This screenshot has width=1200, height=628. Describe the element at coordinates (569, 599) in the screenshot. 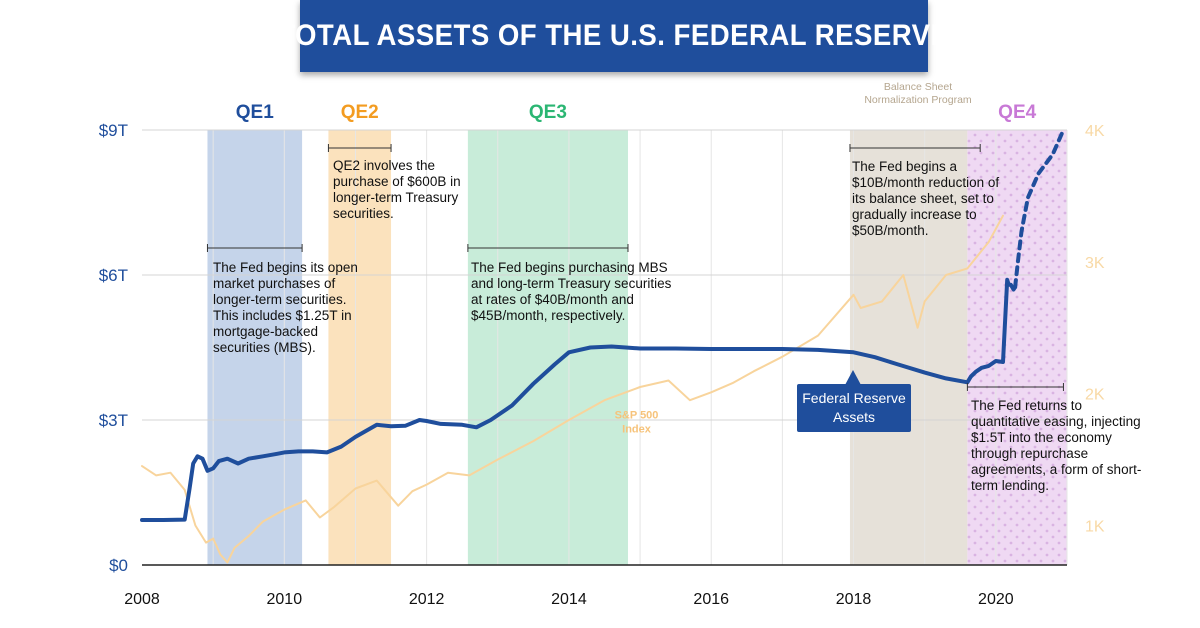

I see `x-tick-label: 2014` at that location.